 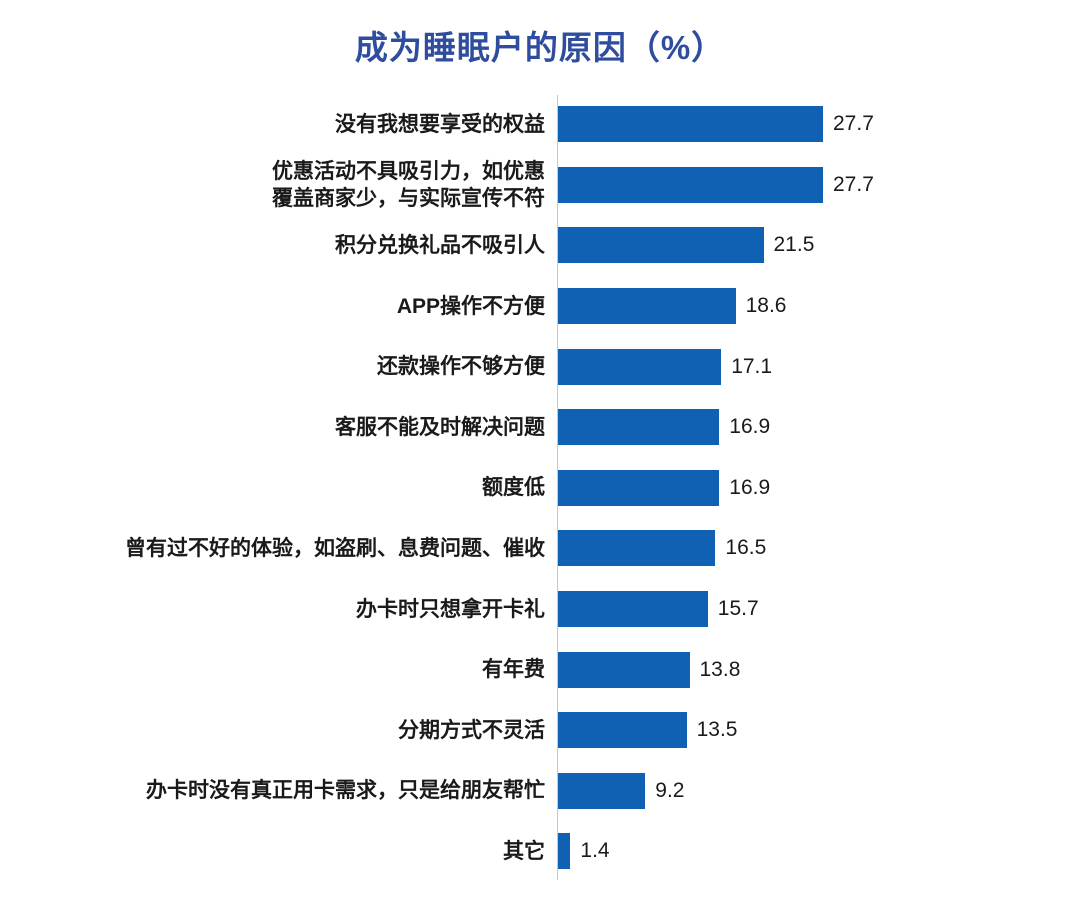 I want to click on bar-zone: 16.5, so click(x=818, y=548).